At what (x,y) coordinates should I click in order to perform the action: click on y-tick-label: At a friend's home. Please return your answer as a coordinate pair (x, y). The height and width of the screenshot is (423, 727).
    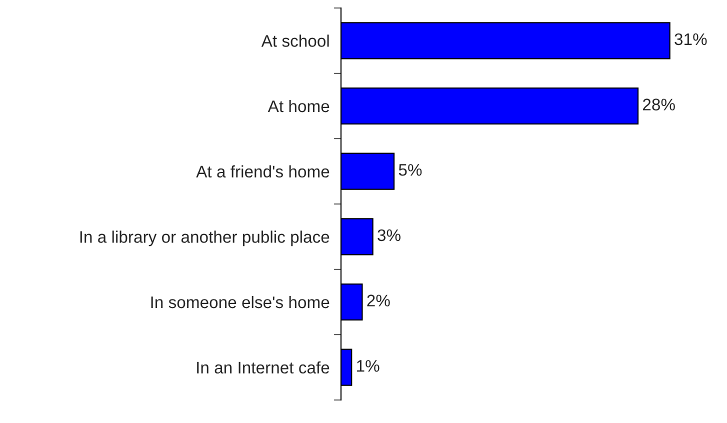
    Looking at the image, I should click on (263, 171).